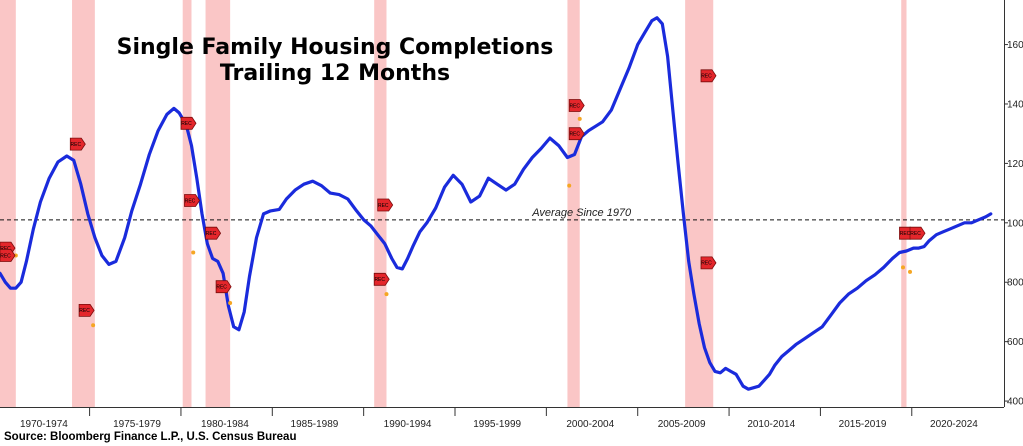 Image resolution: width=1023 pixels, height=446 pixels. What do you see at coordinates (1015, 402) in the screenshot?
I see `y-tick-label: 400` at bounding box center [1015, 402].